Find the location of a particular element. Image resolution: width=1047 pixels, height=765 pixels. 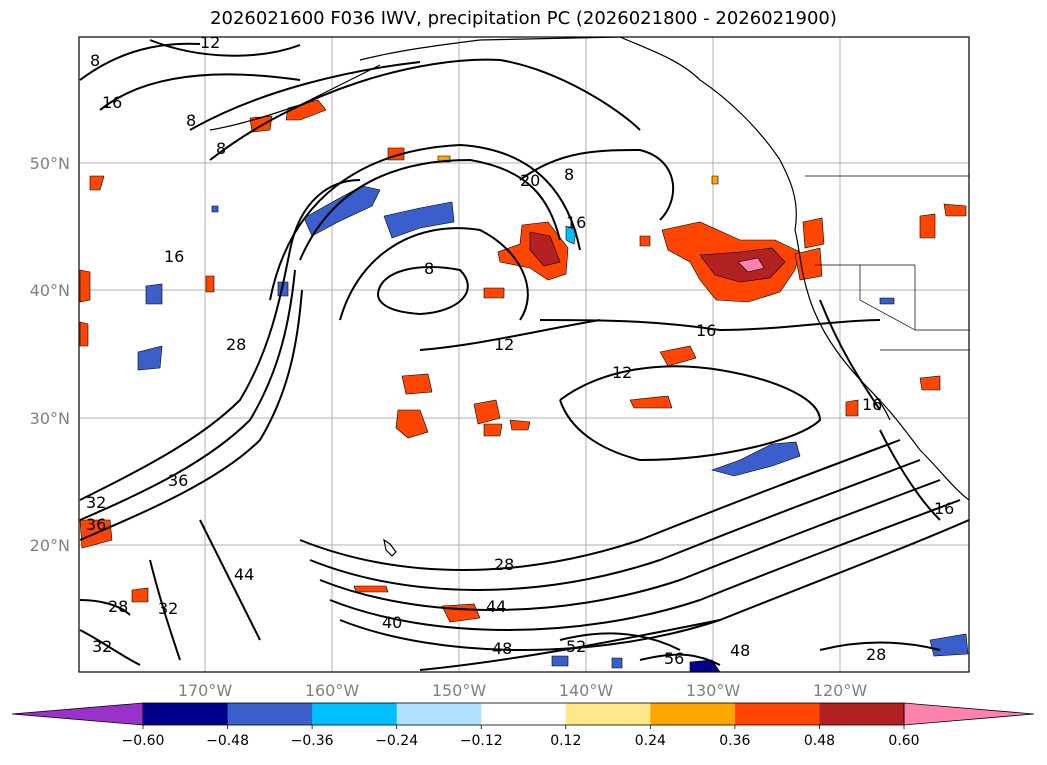

contour-32-sw is located at coordinates (165, 610).